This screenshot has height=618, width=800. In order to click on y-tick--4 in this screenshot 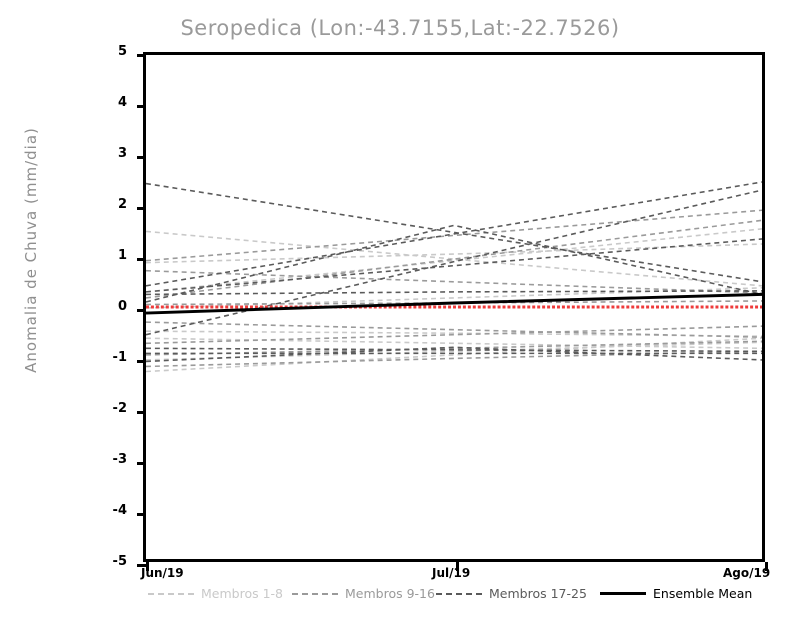, I will do `click(141, 514)`.